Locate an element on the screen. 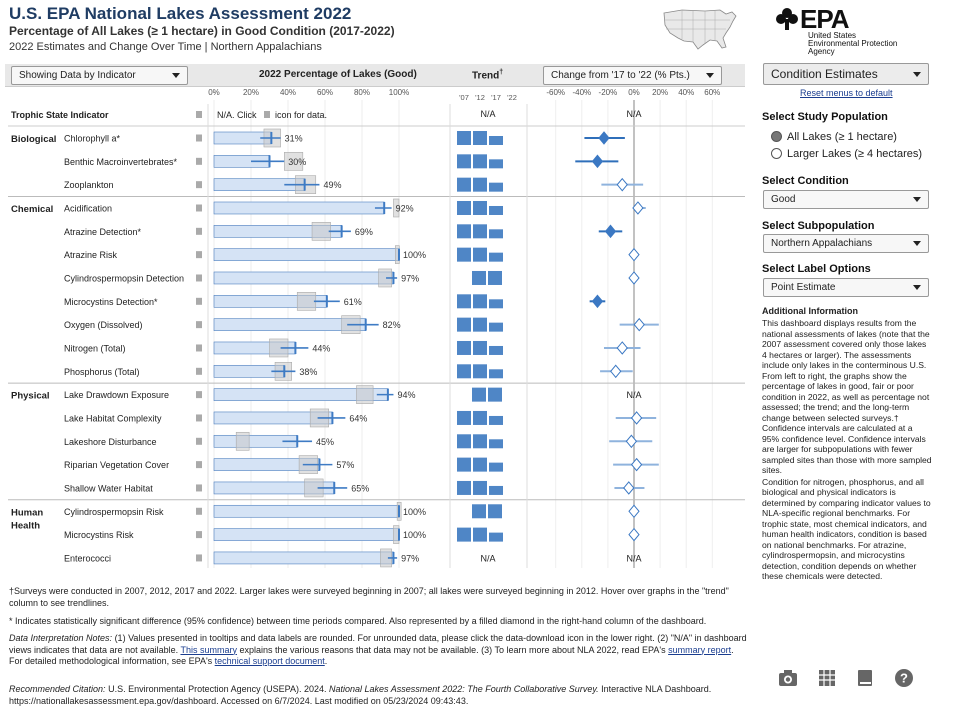 The image size is (960, 721). indicator-label: Lake Habitat Complexity is located at coordinates (113, 418).